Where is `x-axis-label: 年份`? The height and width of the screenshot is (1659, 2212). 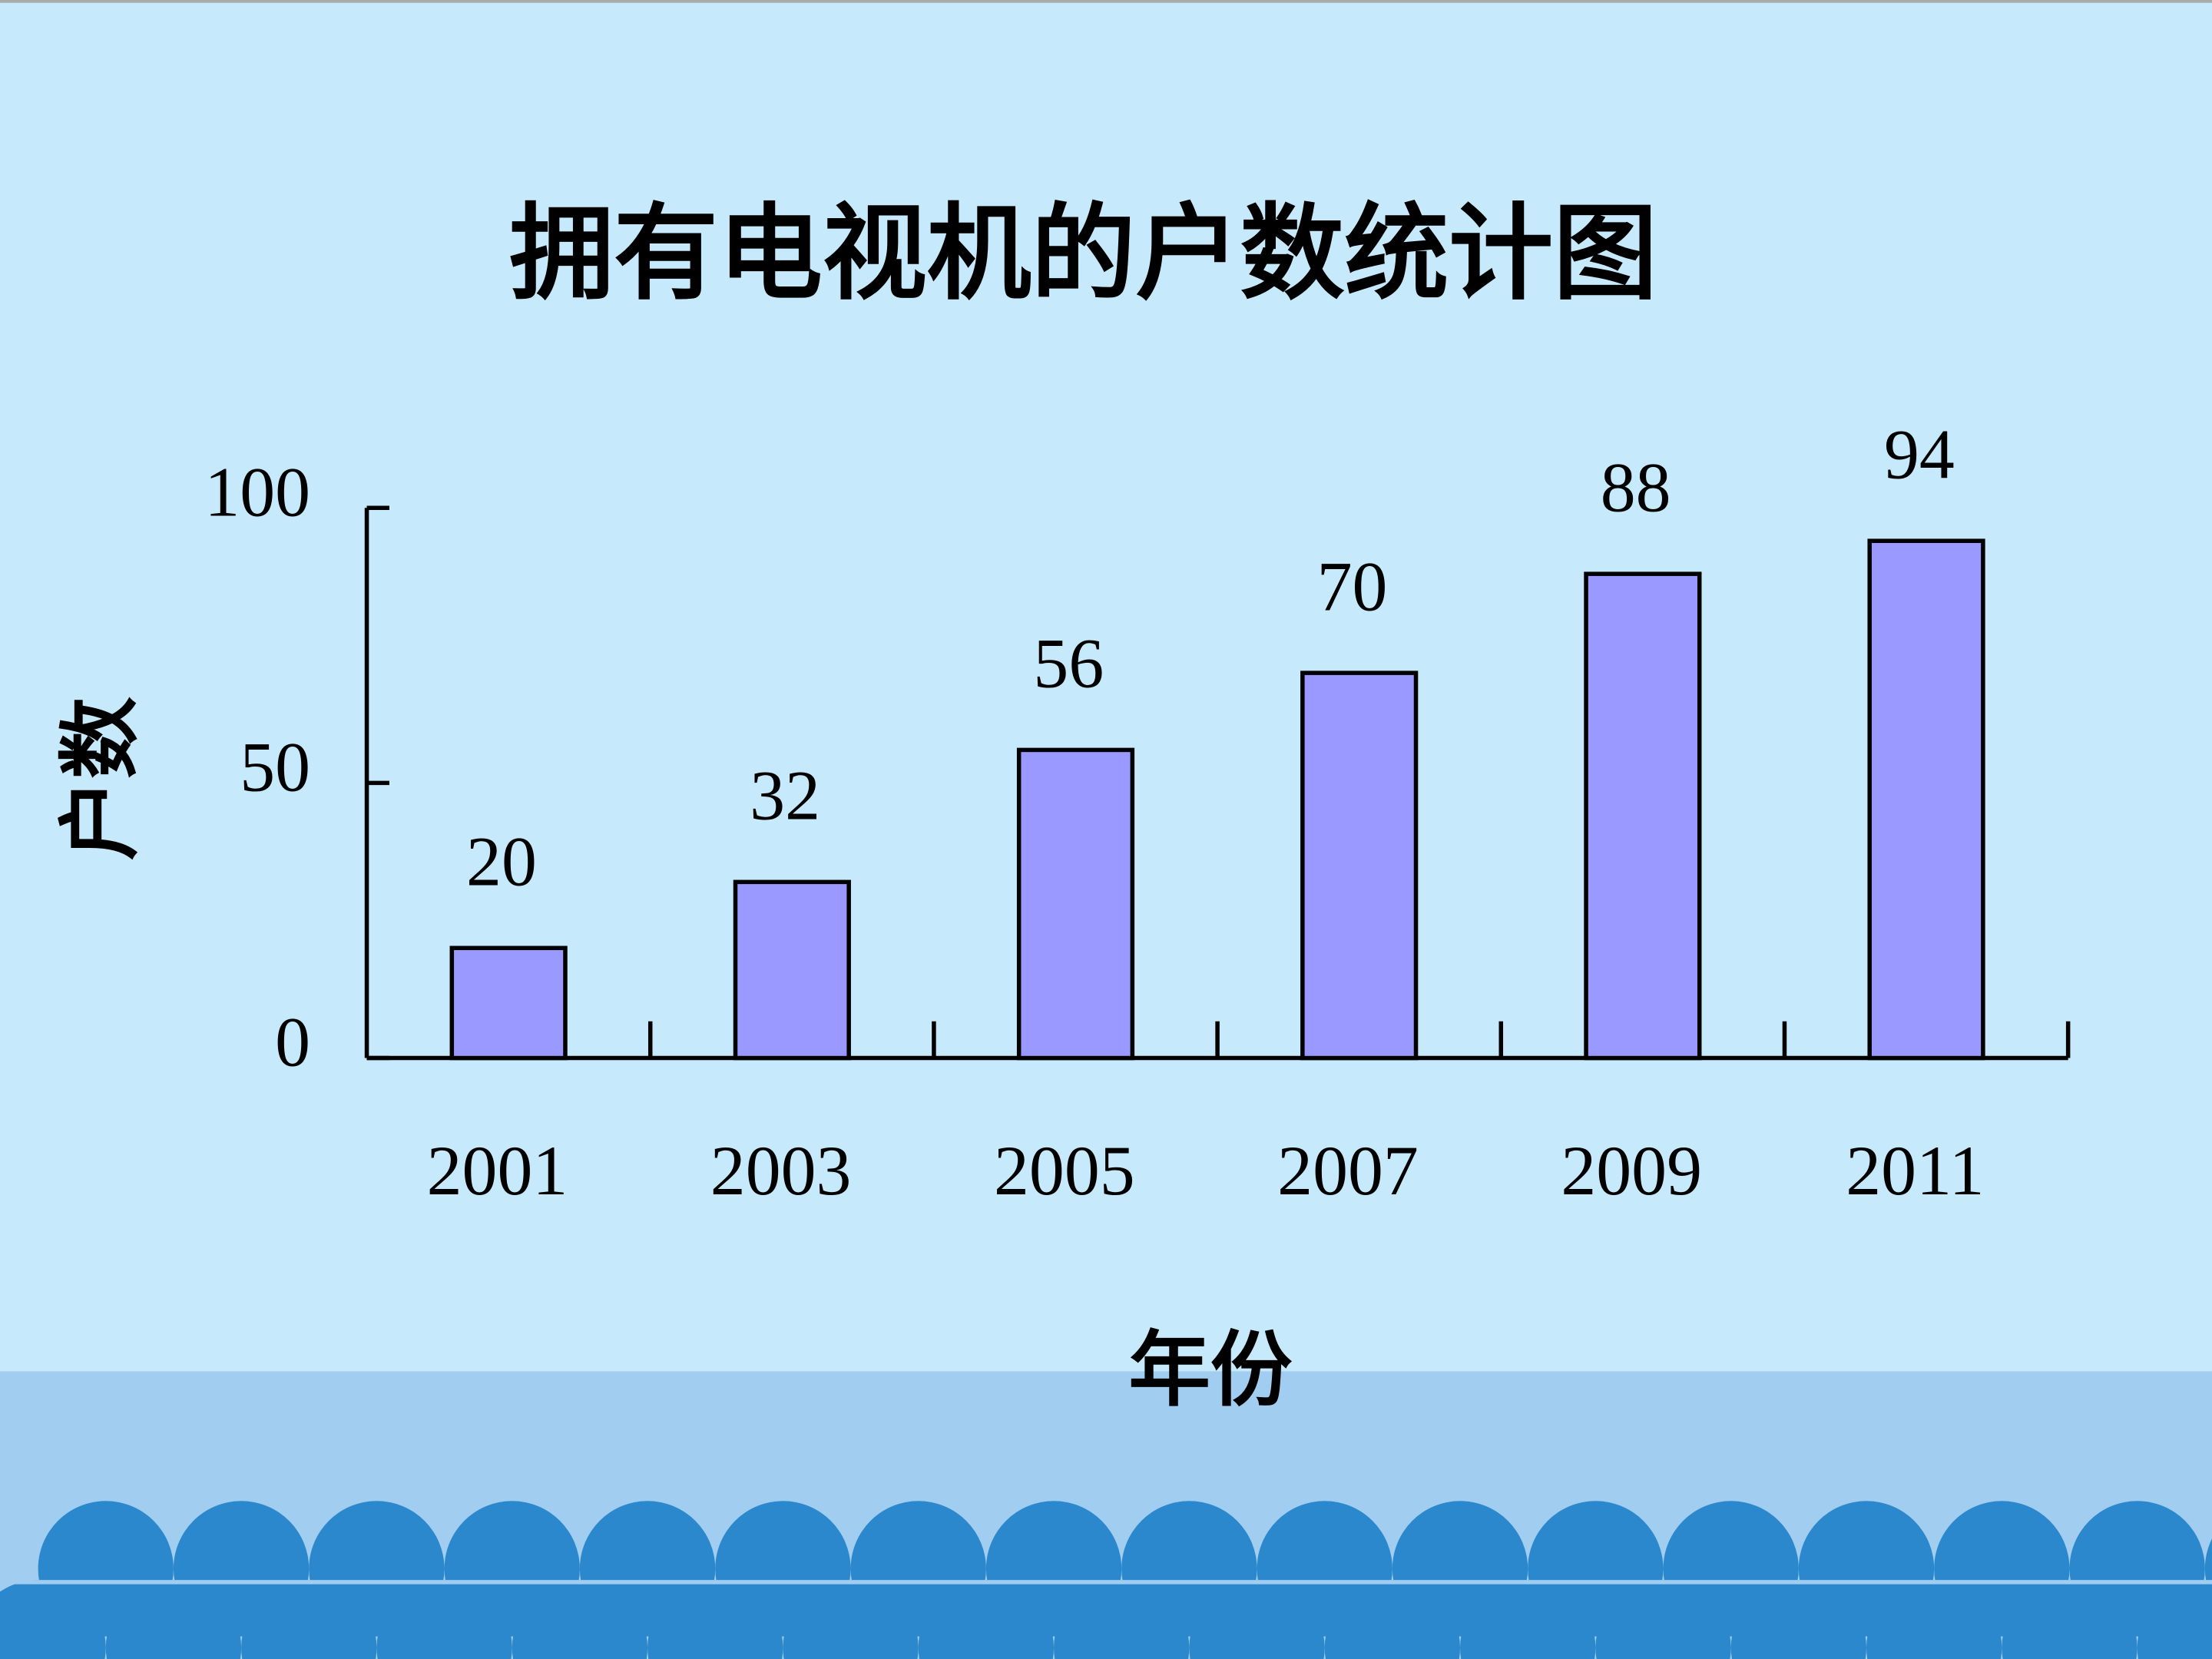 x-axis-label: 年份 is located at coordinates (1211, 1370).